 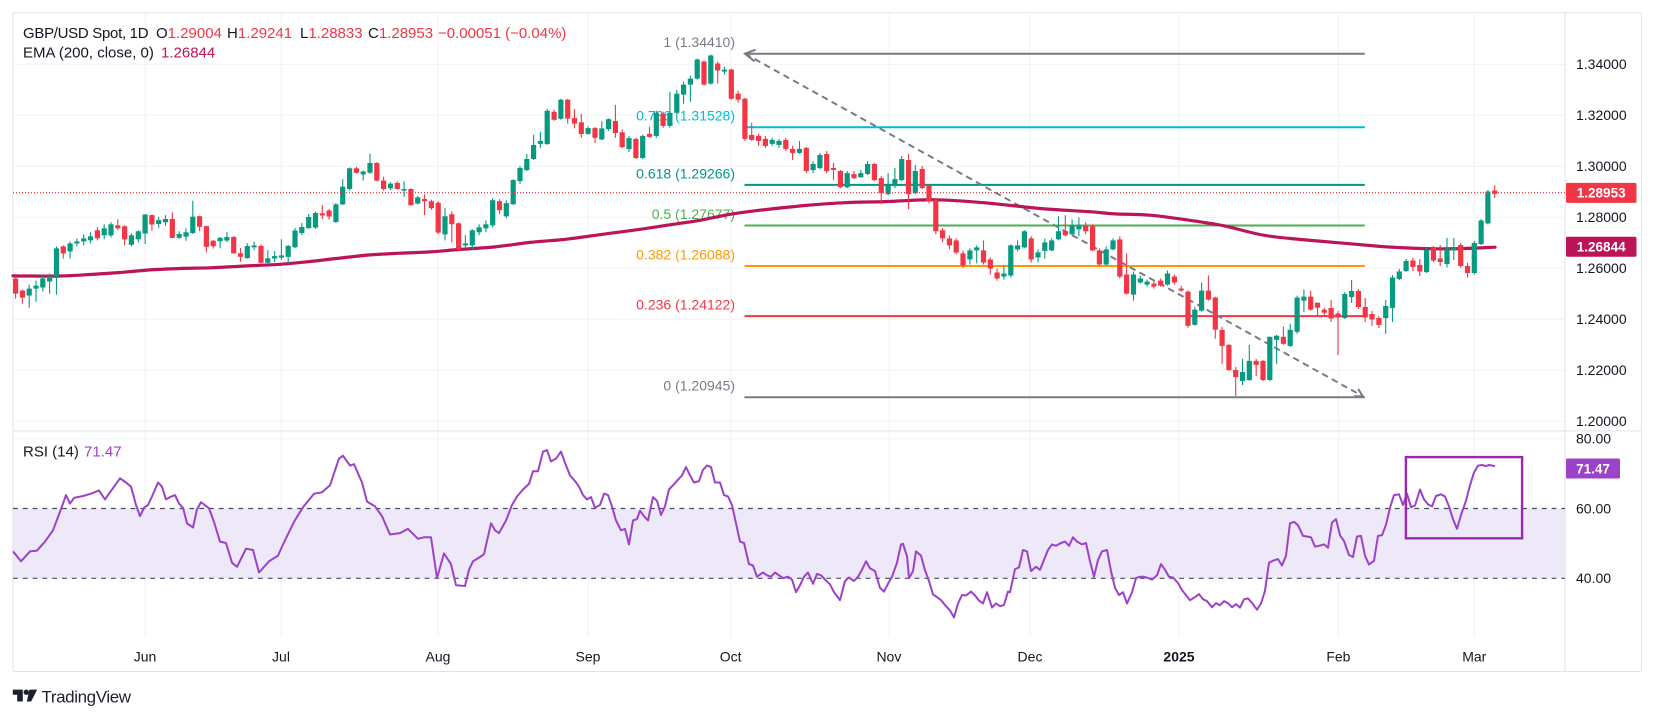 I want to click on svg-text: Sep, so click(x=588, y=657).